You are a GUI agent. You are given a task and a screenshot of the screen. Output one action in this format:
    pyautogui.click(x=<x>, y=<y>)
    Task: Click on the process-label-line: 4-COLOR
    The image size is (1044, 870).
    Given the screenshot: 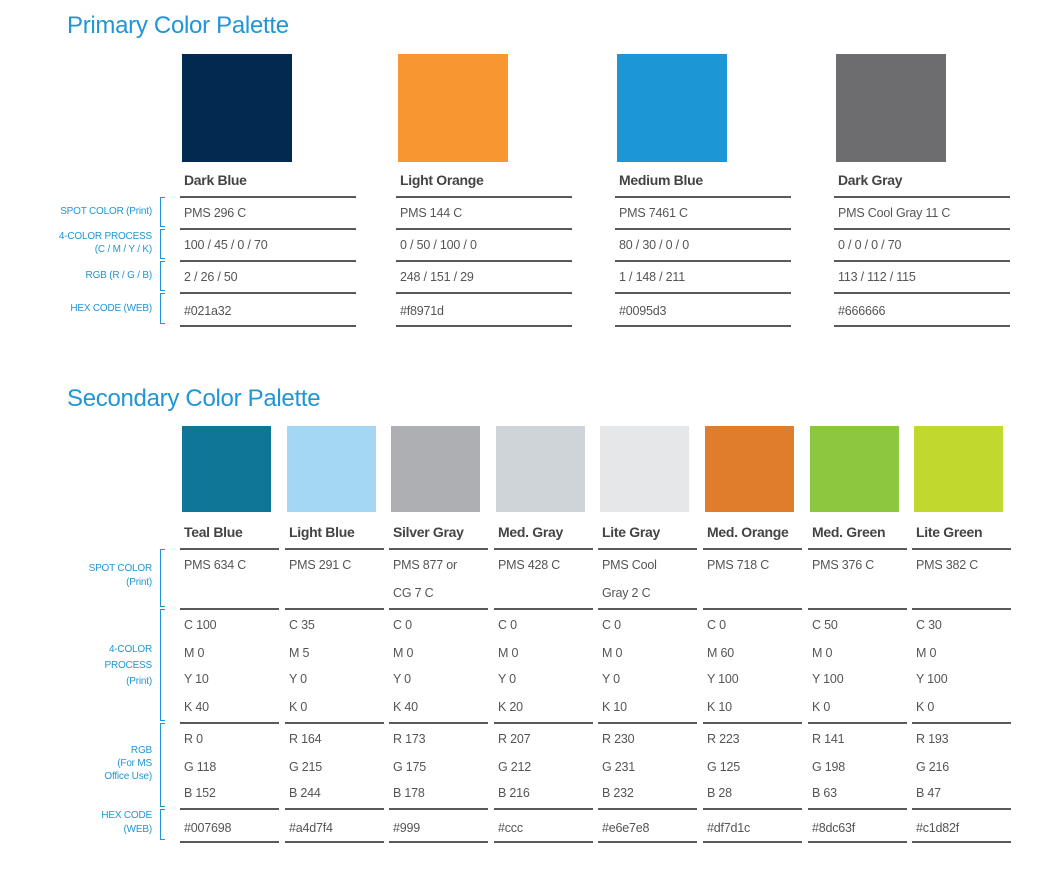 What is the action you would take?
    pyautogui.click(x=130, y=649)
    